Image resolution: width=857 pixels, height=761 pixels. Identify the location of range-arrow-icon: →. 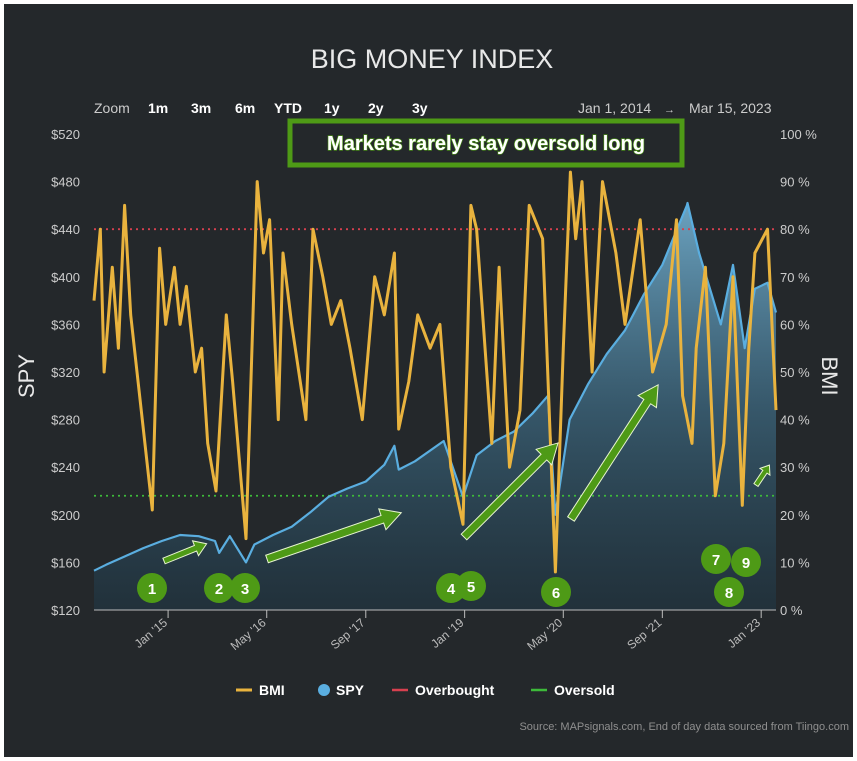
(669, 110).